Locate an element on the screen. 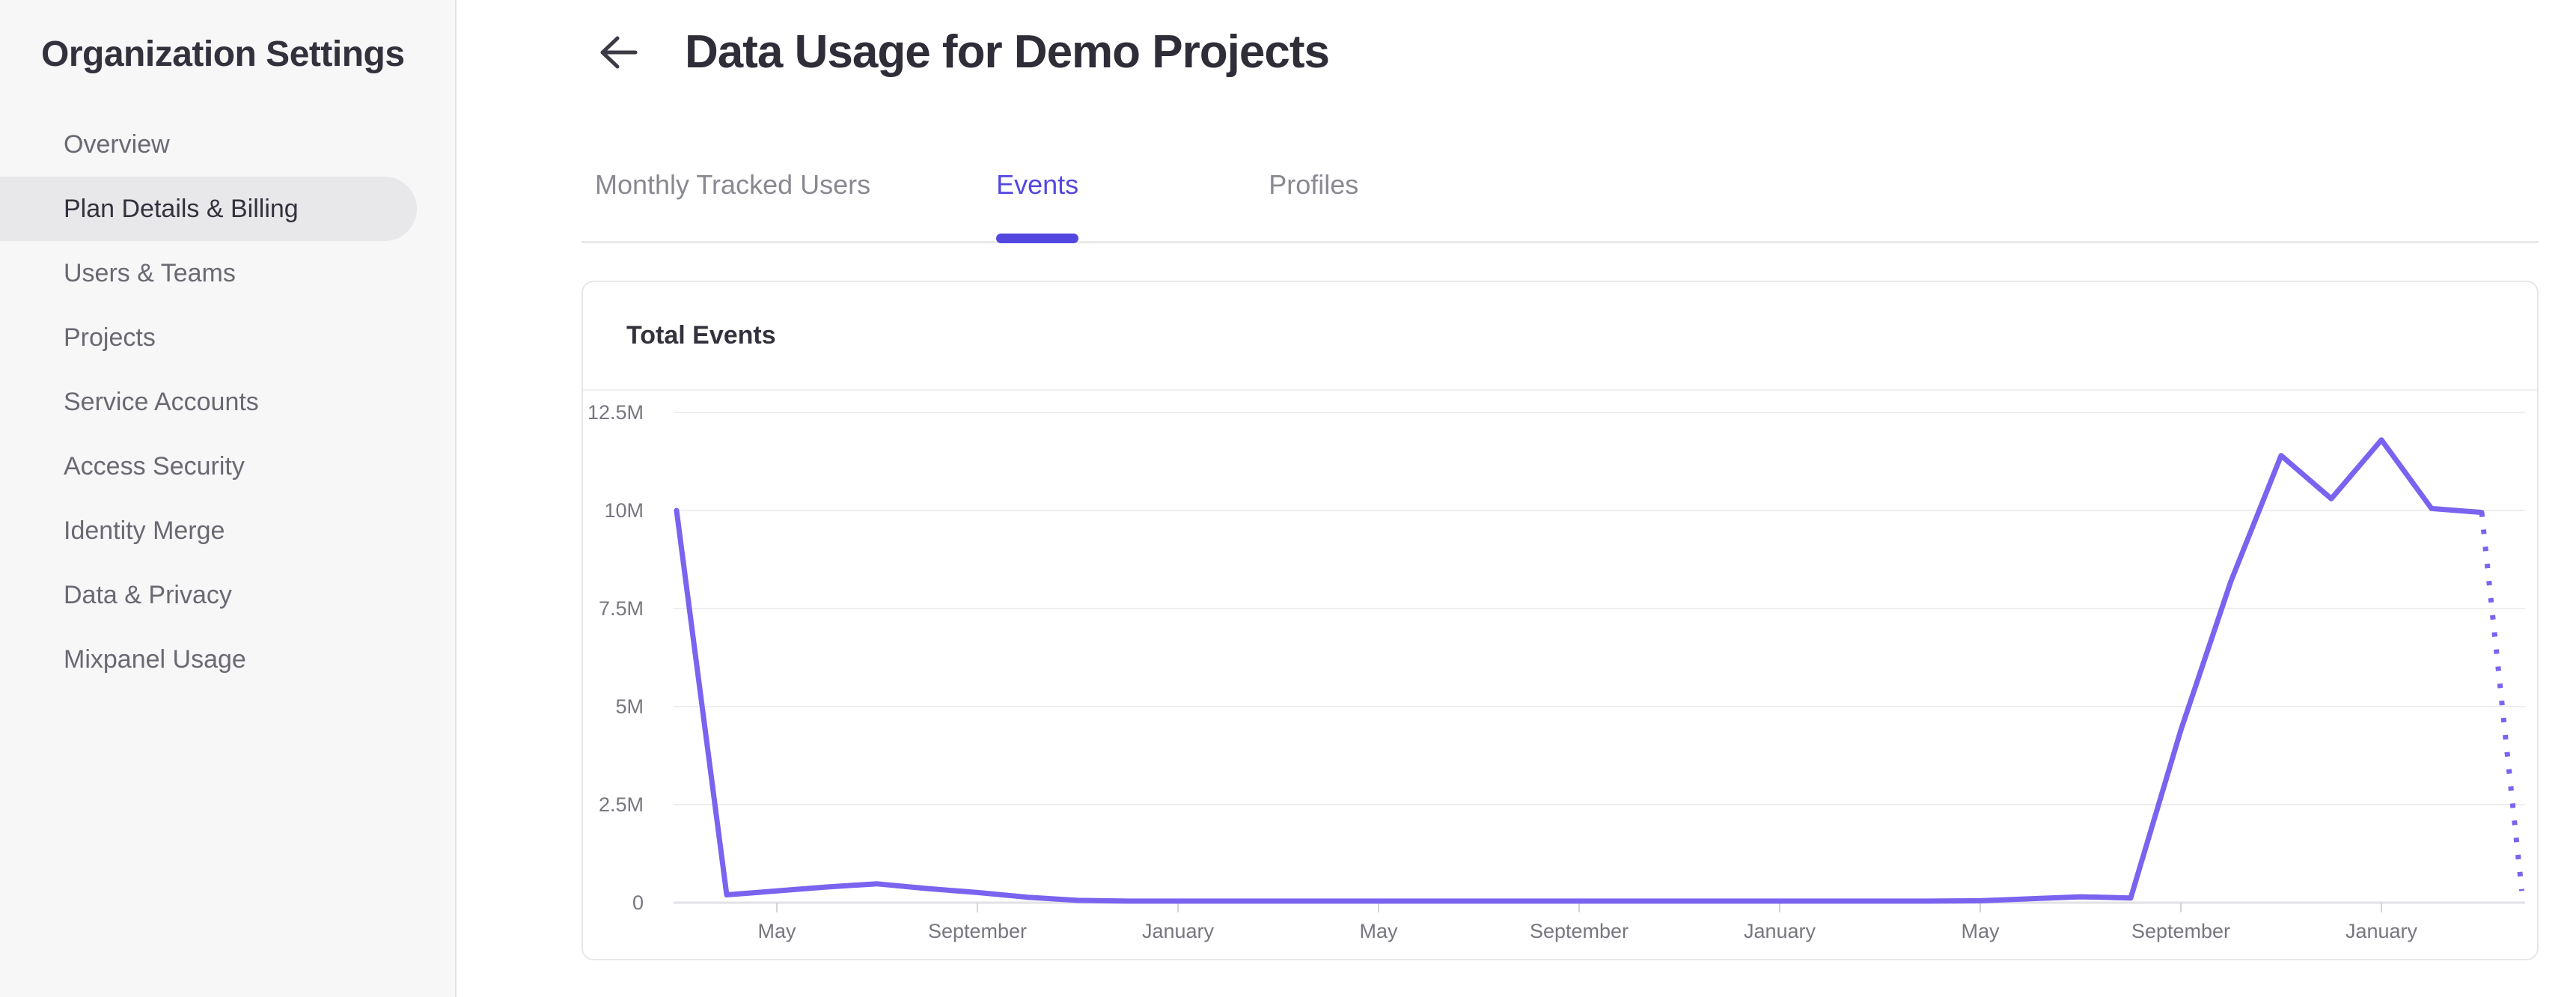 Image resolution: width=2576 pixels, height=997 pixels. sidebar-item-overview: Overview is located at coordinates (208, 145).